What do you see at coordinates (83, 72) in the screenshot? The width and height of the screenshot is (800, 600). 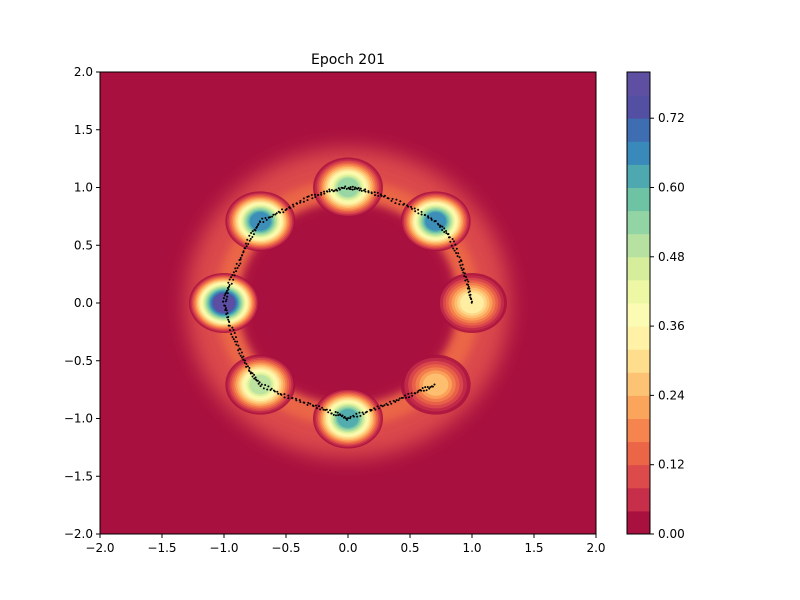 I see `y-tick-label: 2.0` at bounding box center [83, 72].